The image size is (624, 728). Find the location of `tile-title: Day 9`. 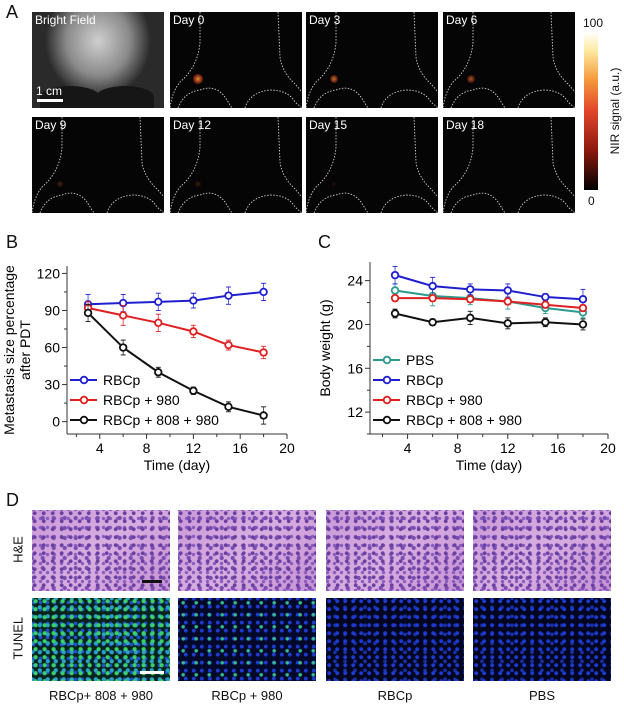

tile-title: Day 9 is located at coordinates (51, 125).